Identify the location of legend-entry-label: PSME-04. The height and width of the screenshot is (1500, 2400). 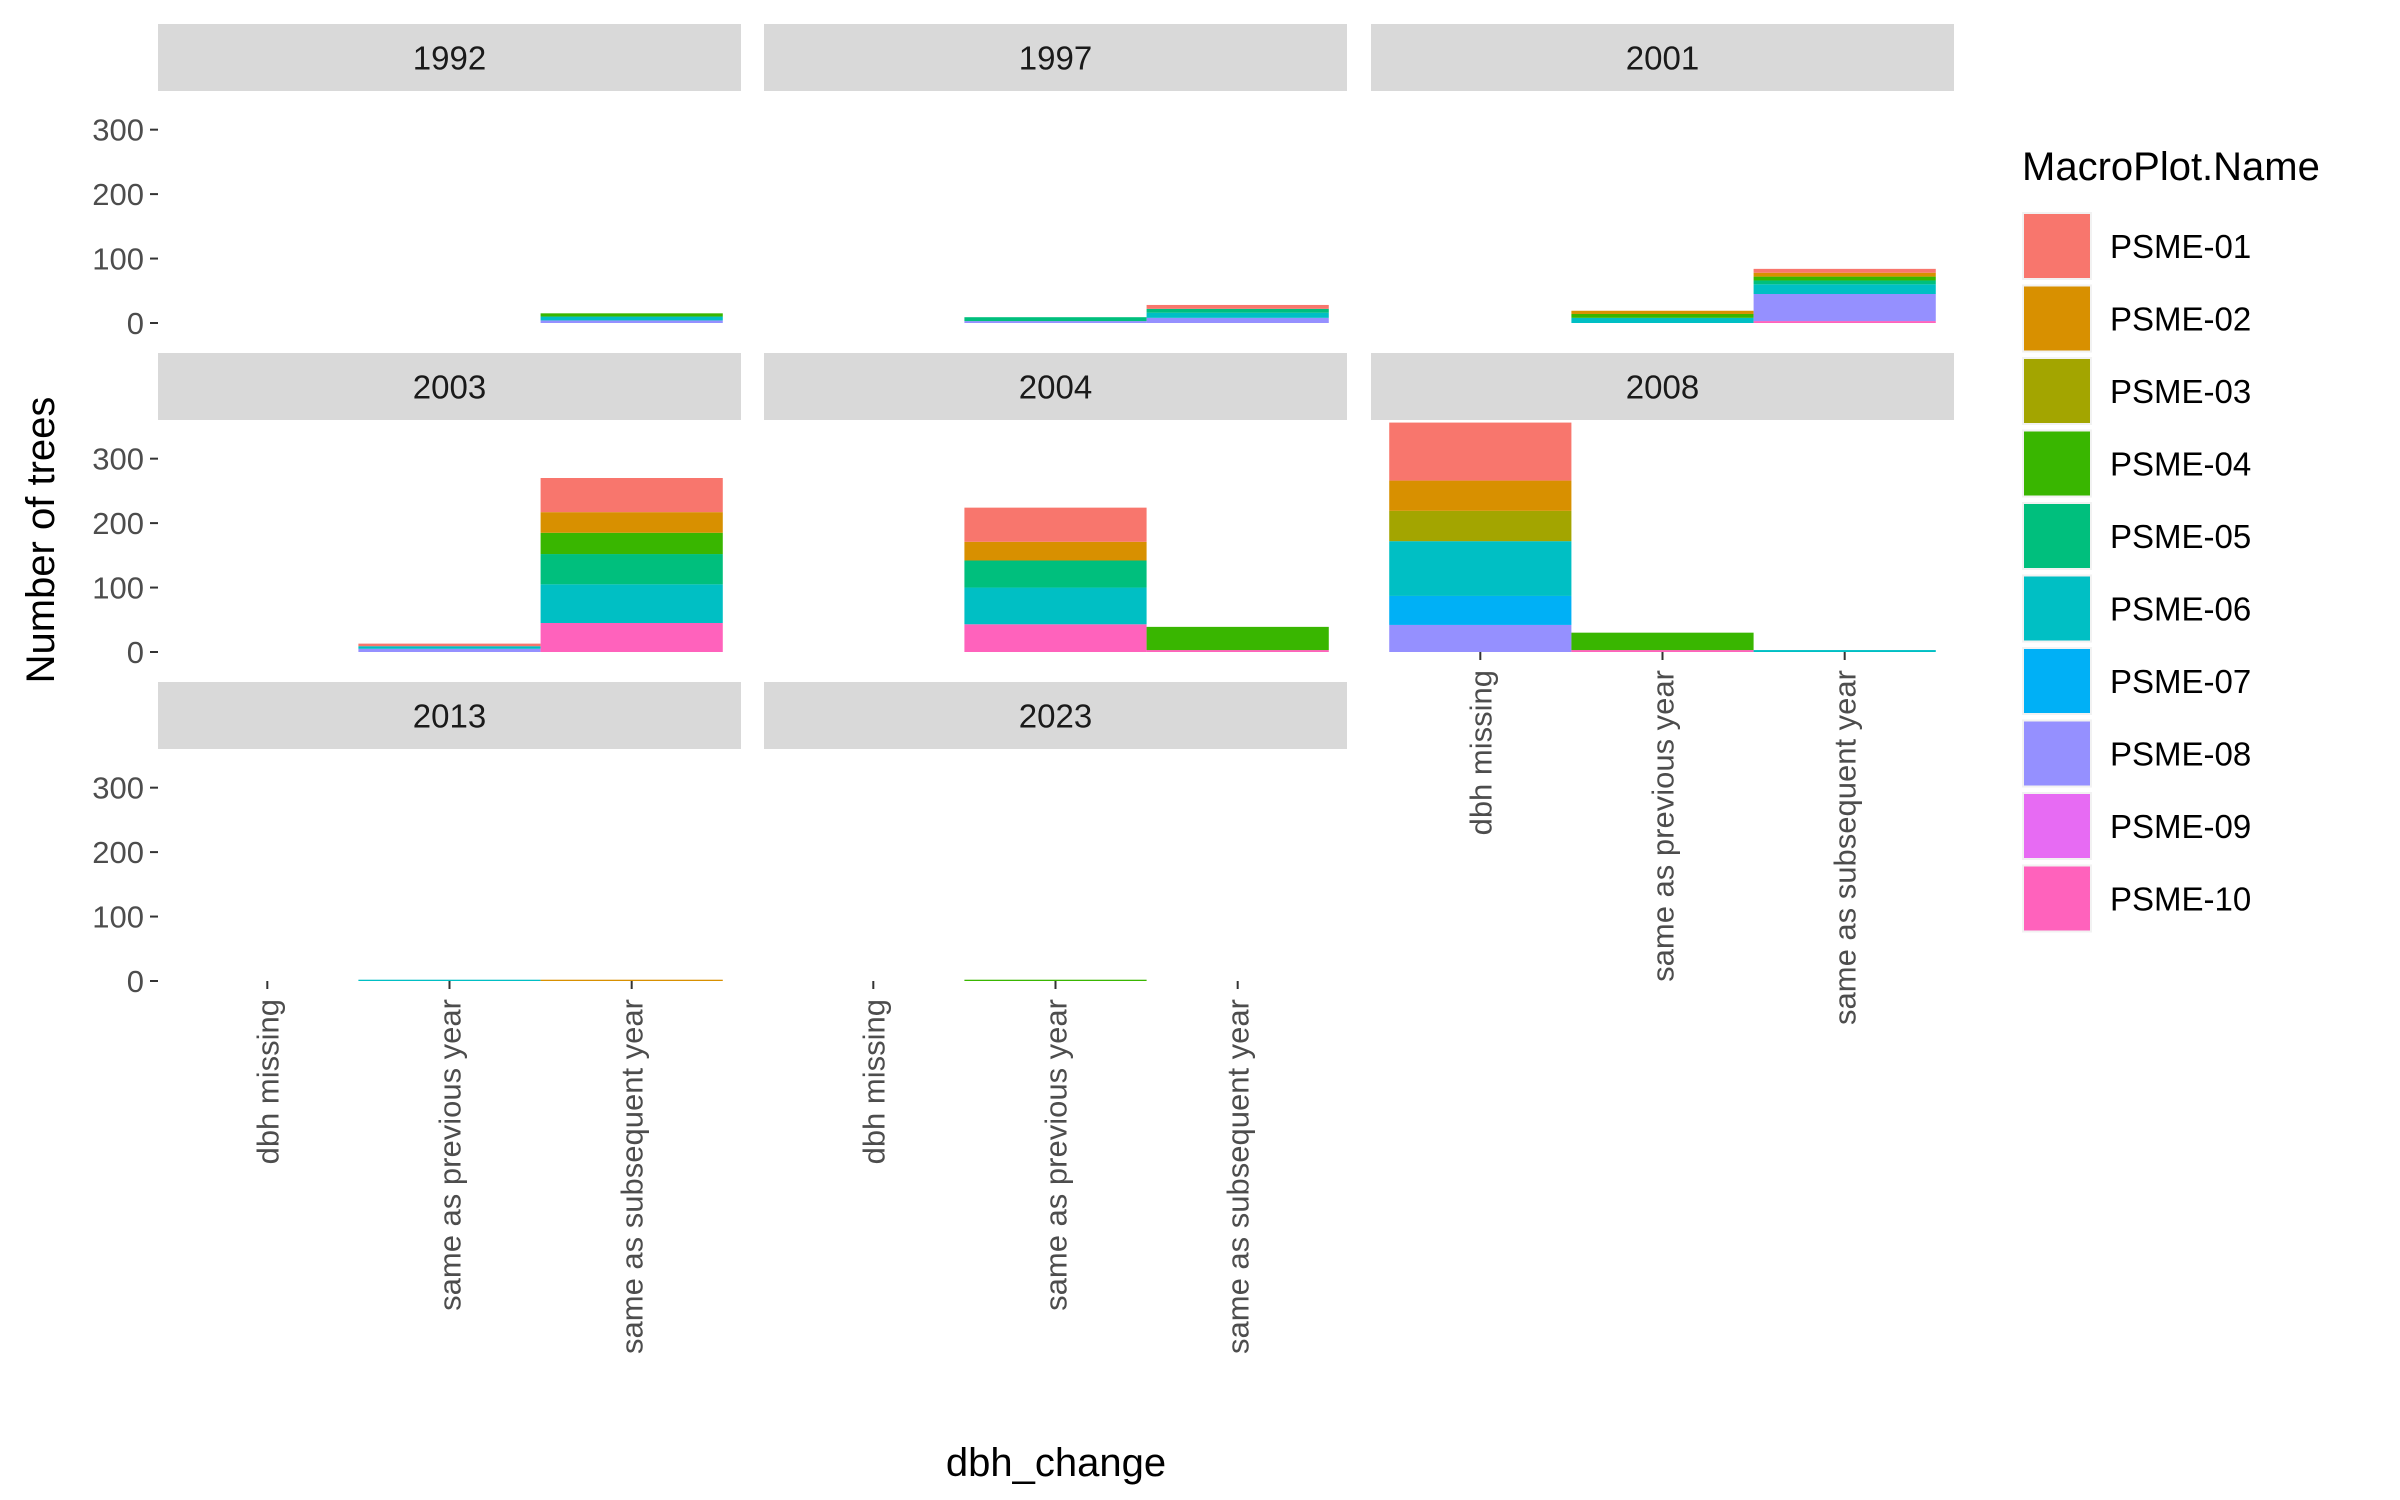
(2180, 464).